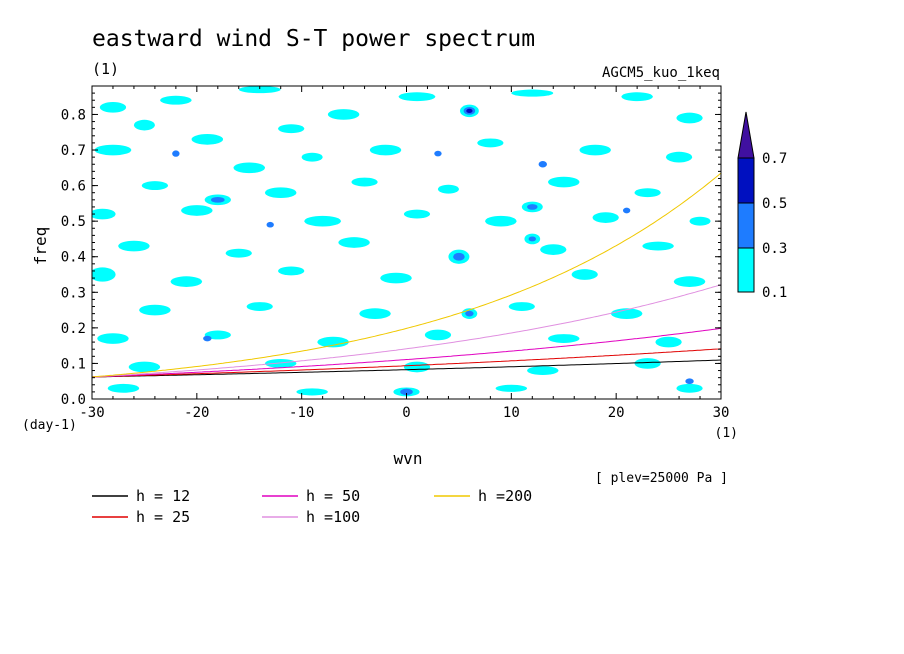 The width and height of the screenshot is (904, 654). I want to click on x-tick-label: 30, so click(721, 413).